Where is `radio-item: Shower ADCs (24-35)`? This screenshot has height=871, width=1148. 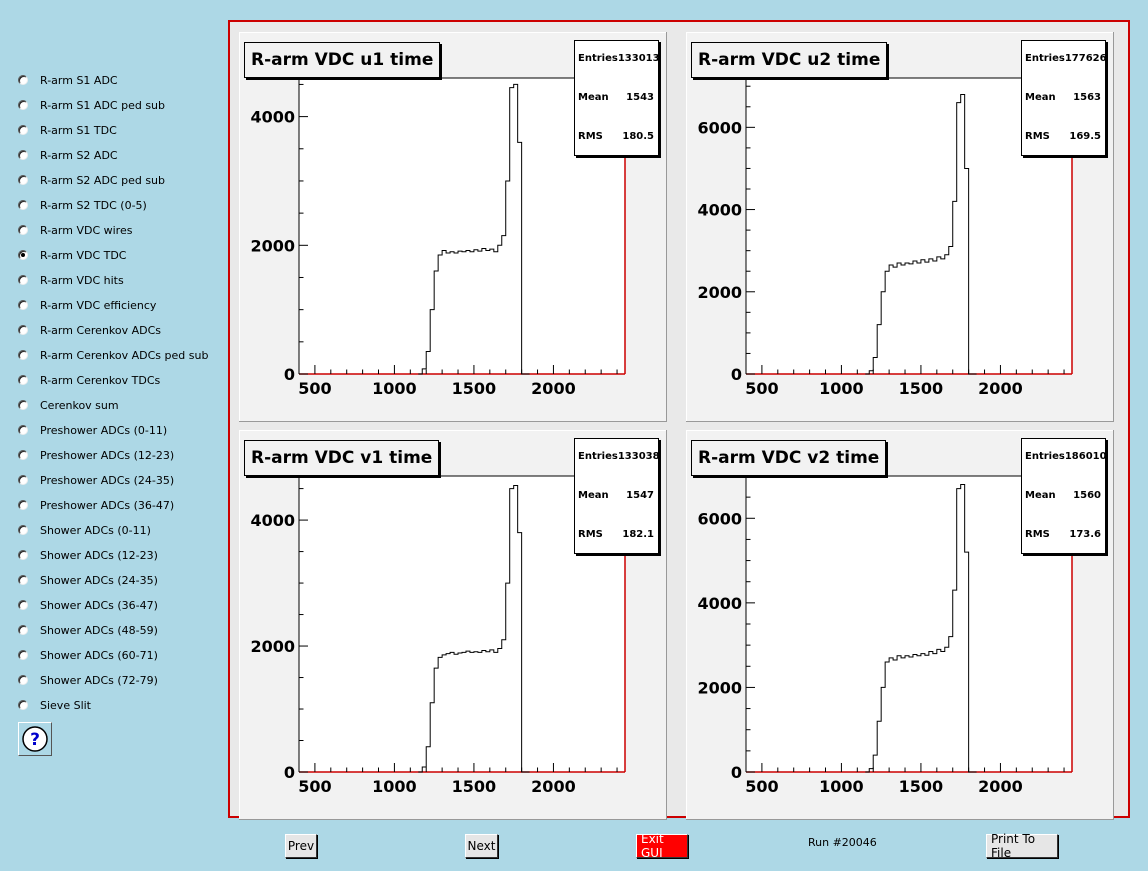 radio-item: Shower ADCs (24-35) is located at coordinates (88, 580).